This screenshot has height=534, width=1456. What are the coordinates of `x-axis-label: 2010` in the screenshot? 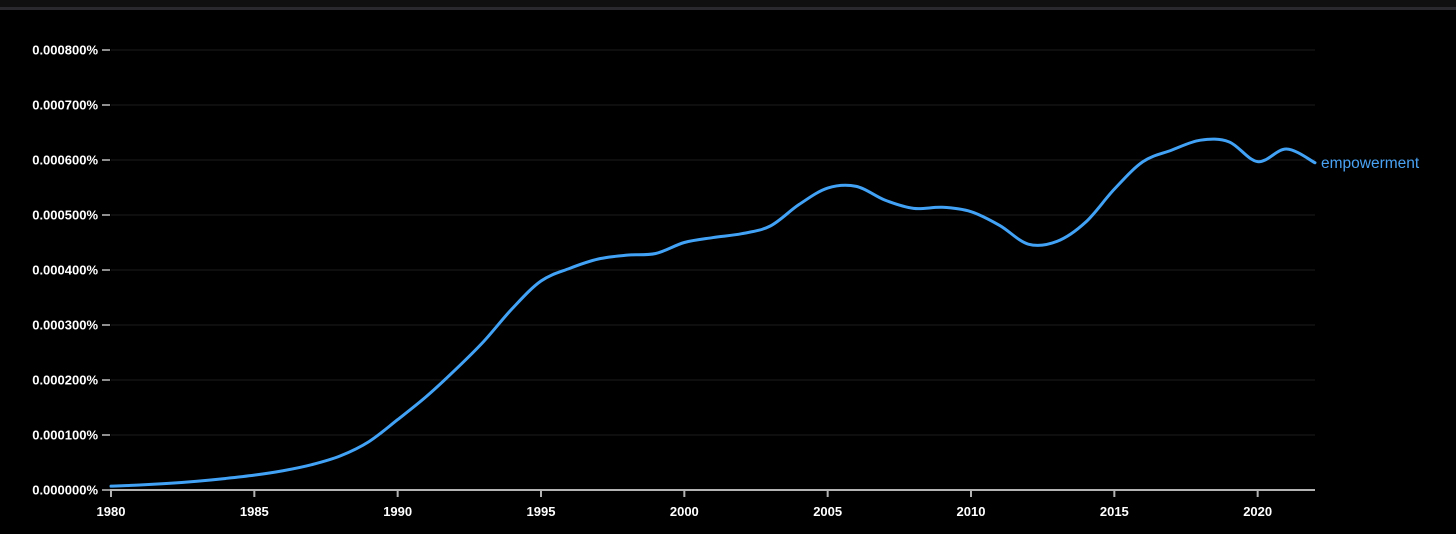 It's located at (971, 511).